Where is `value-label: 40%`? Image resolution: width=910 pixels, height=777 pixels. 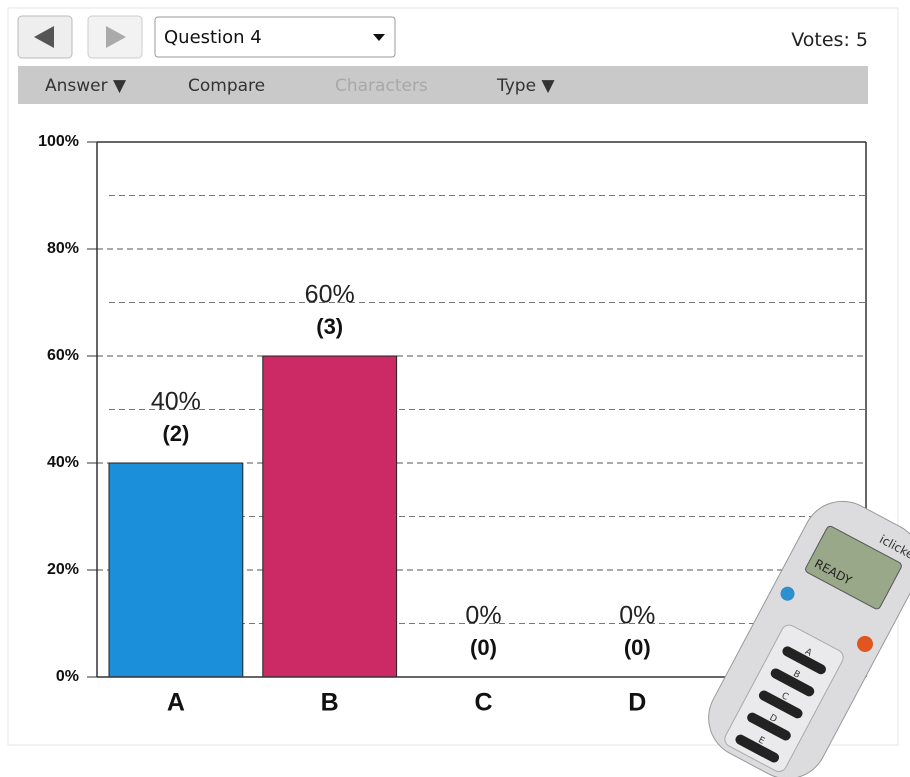 value-label: 40% is located at coordinates (176, 402).